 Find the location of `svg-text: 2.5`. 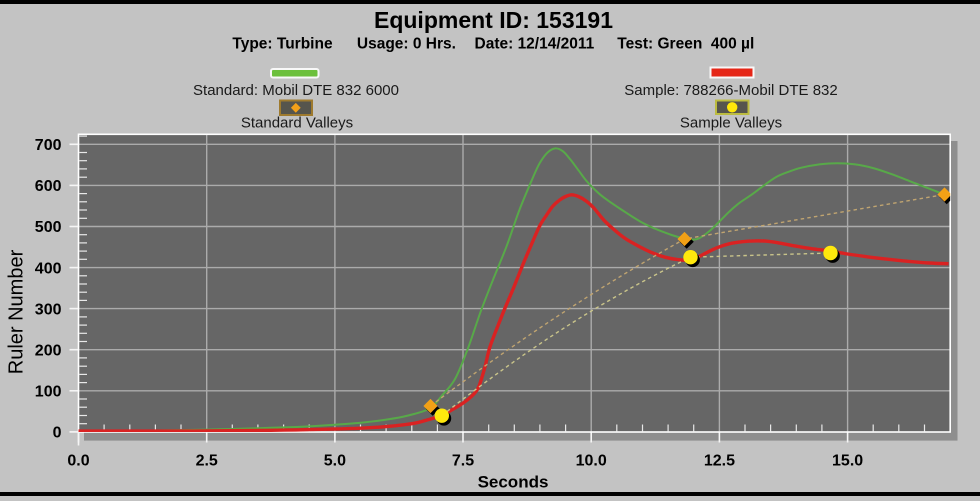

svg-text: 2.5 is located at coordinates (207, 461).